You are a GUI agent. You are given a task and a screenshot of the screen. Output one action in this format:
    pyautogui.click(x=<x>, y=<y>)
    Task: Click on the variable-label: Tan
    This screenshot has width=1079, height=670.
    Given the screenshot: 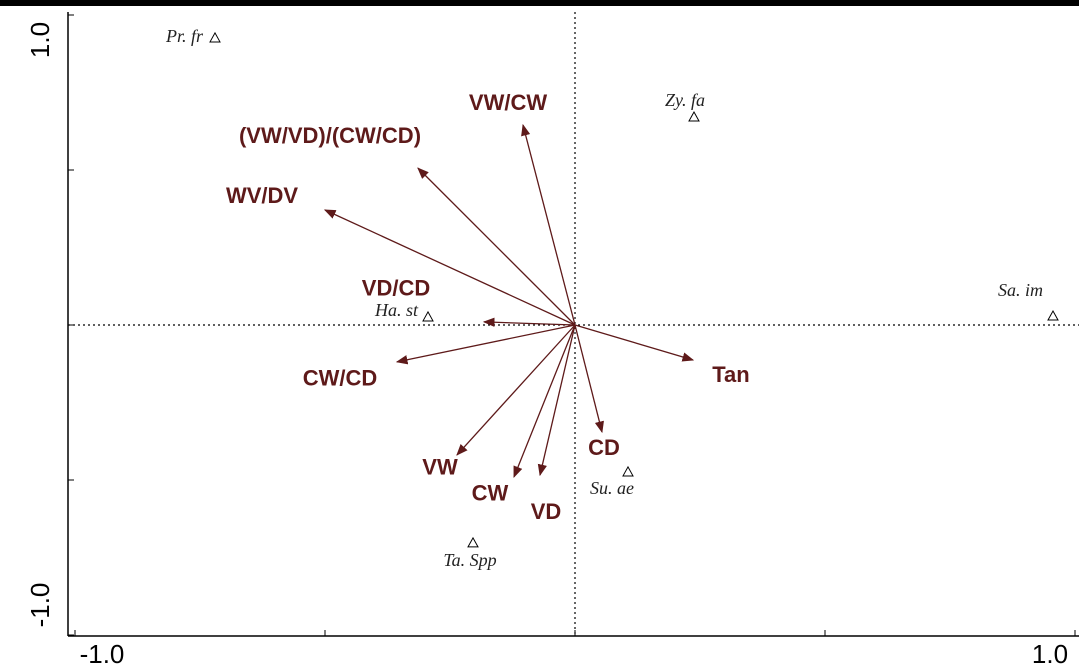 What is the action you would take?
    pyautogui.click(x=730, y=374)
    